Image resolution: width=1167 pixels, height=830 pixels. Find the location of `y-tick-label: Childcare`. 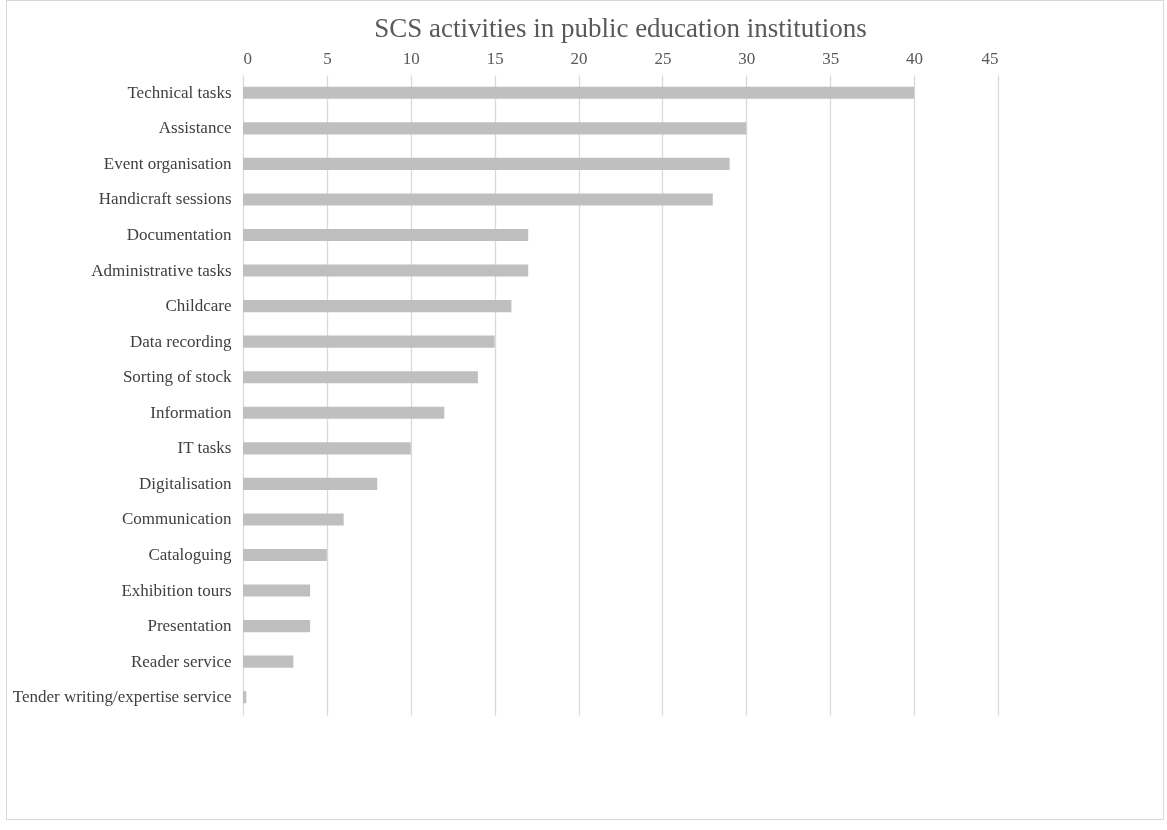

y-tick-label: Childcare is located at coordinates (198, 306).